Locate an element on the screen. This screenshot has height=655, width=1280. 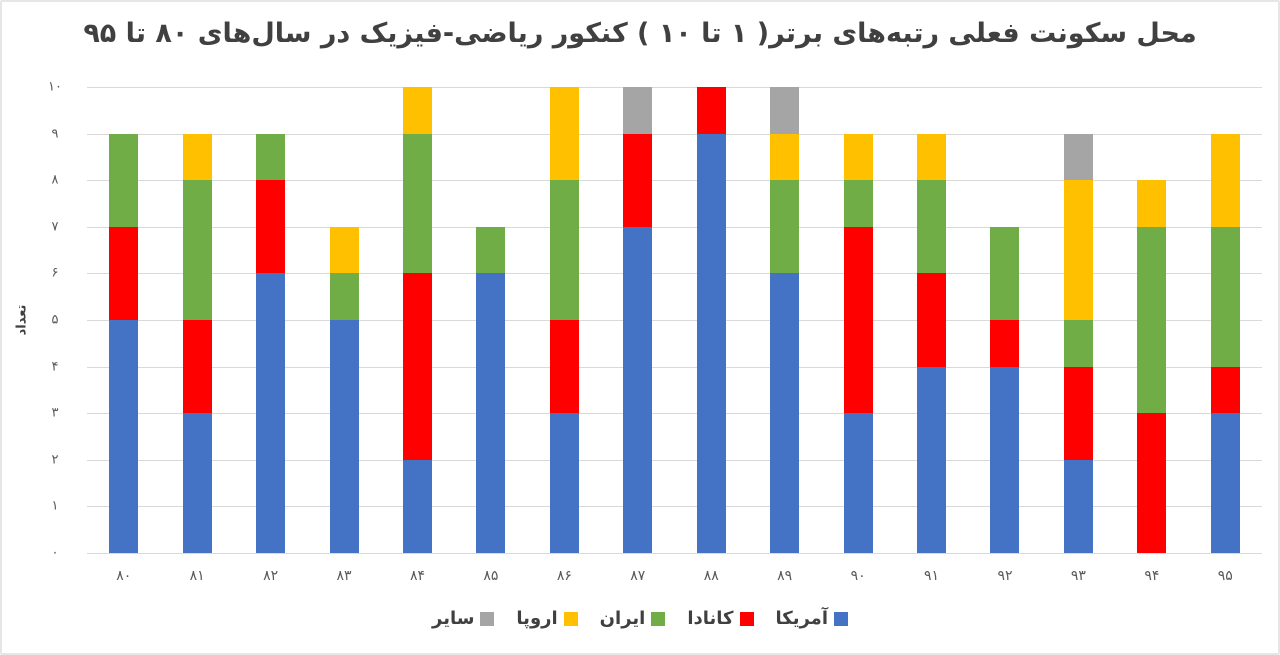
x-tick-label: ۸۹ is located at coordinates (785, 576).